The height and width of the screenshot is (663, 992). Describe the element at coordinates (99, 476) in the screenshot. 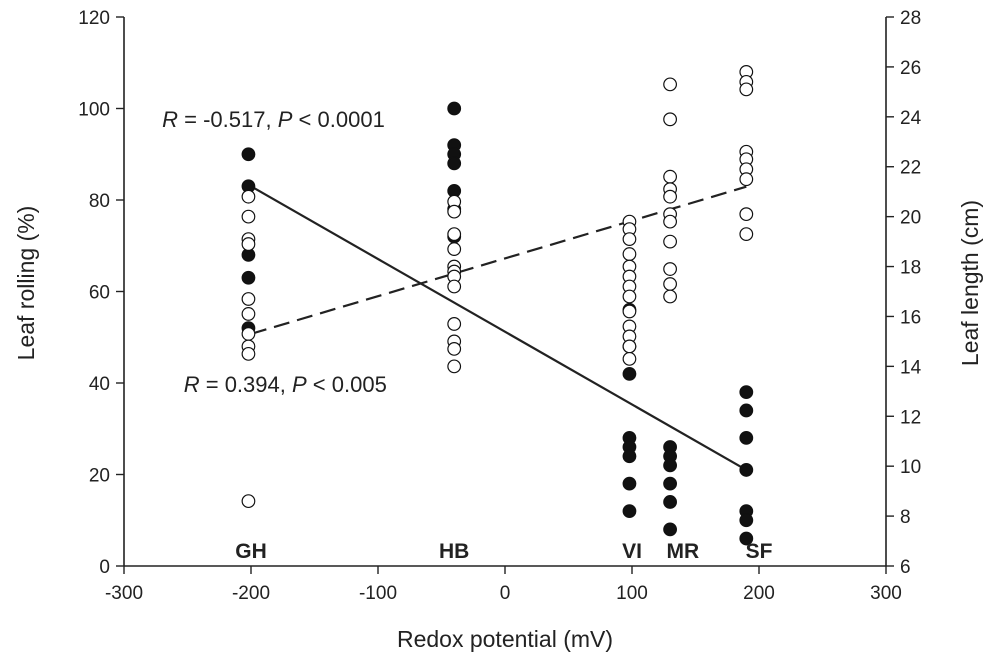

I see `y-tick-label: 20` at that location.